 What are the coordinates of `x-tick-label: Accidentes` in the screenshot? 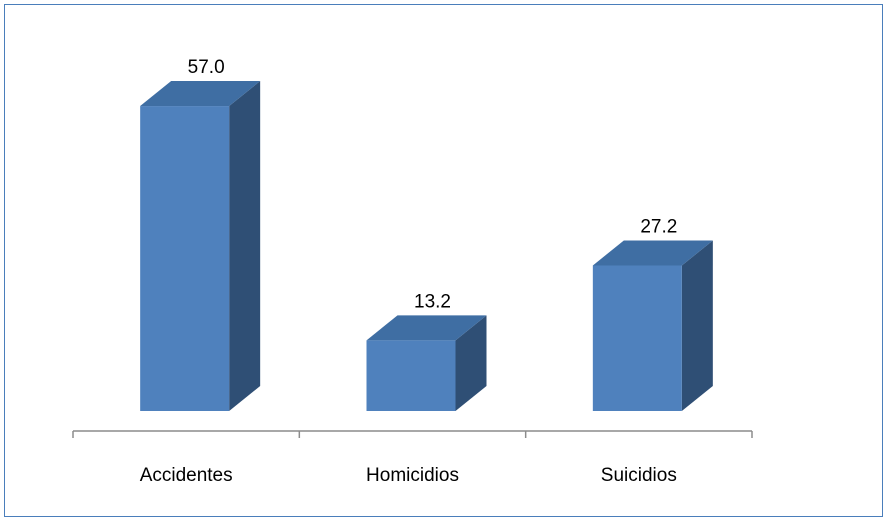 It's located at (186, 475).